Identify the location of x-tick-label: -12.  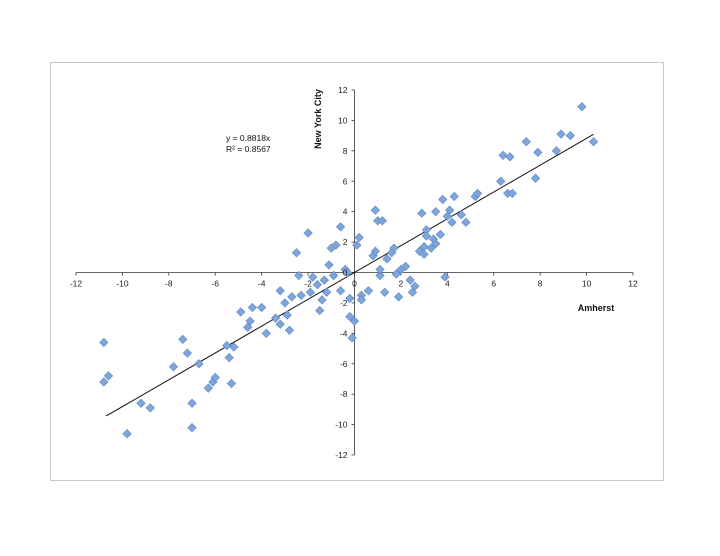
(76, 284).